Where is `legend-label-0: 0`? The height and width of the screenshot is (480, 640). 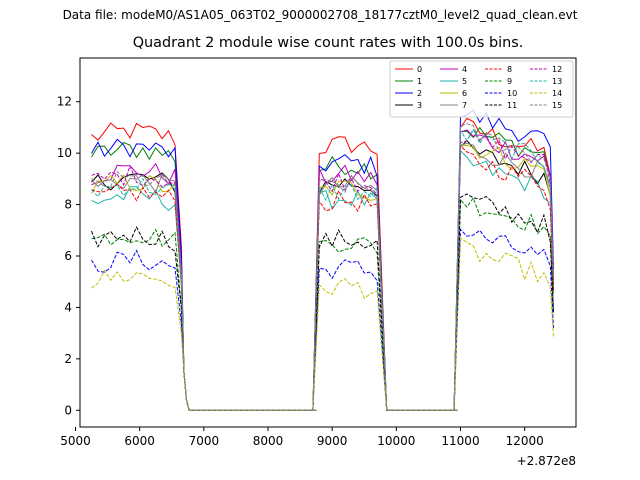 legend-label-0: 0 is located at coordinates (419, 69).